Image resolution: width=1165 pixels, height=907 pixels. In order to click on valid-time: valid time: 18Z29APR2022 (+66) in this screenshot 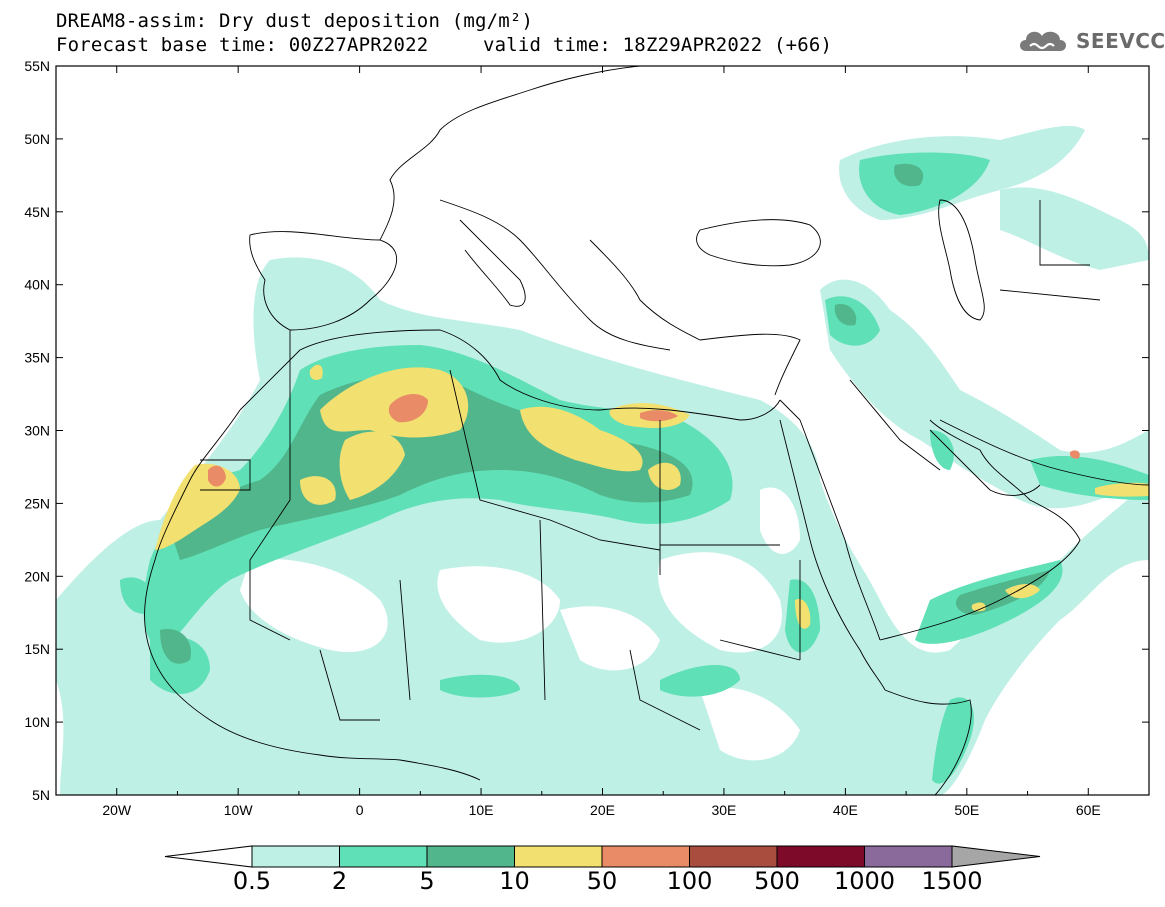, I will do `click(658, 45)`.